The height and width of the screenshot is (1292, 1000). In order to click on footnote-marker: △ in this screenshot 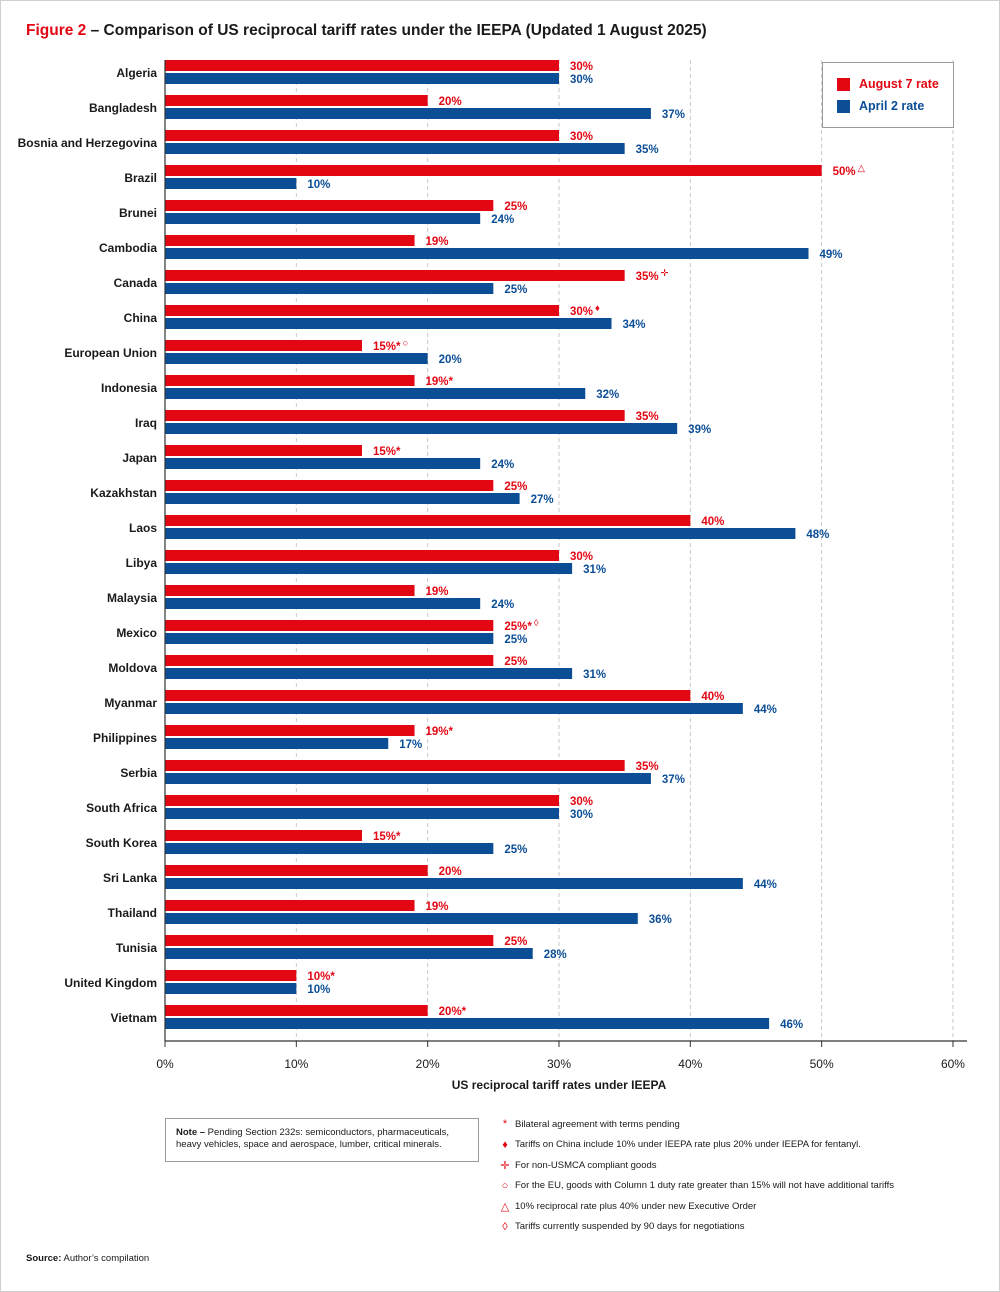, I will do `click(862, 168)`.